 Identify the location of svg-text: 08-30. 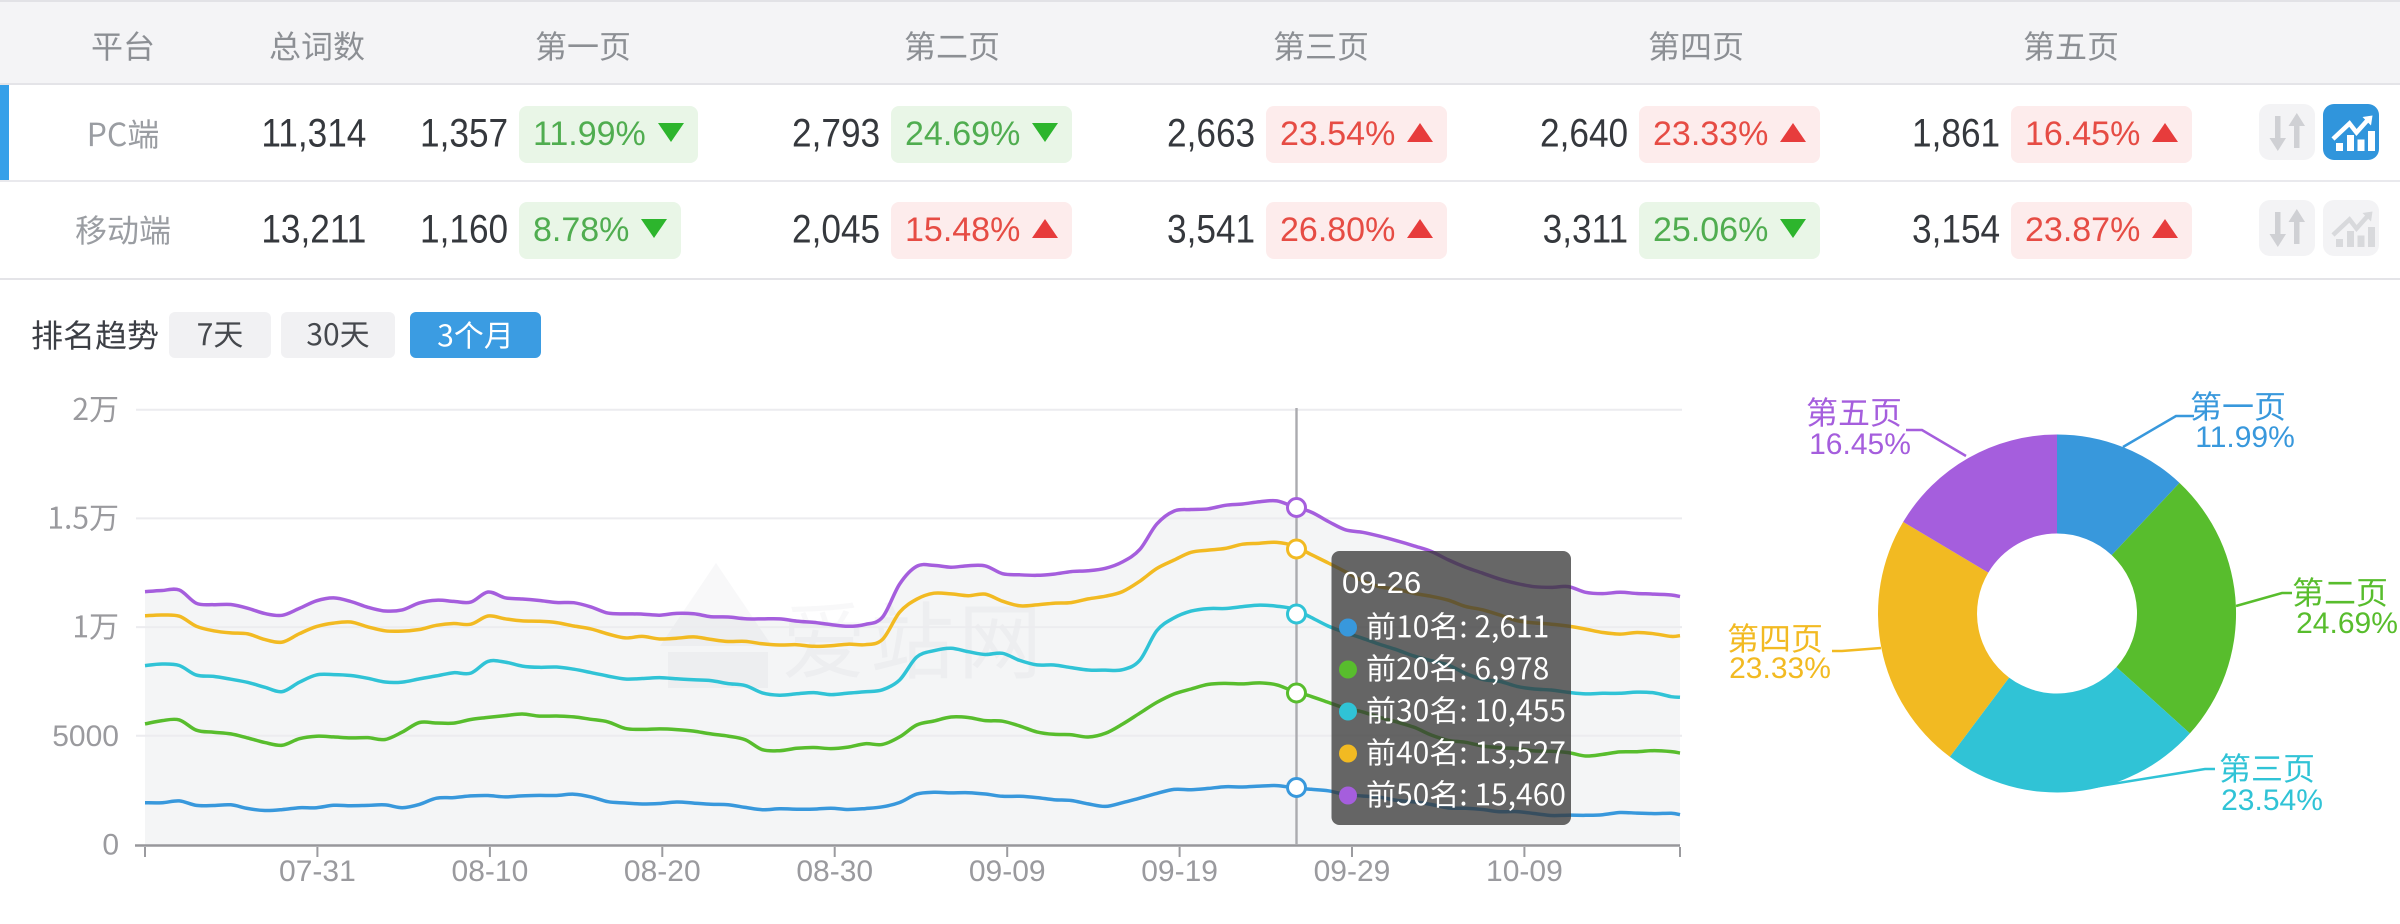
(834, 871).